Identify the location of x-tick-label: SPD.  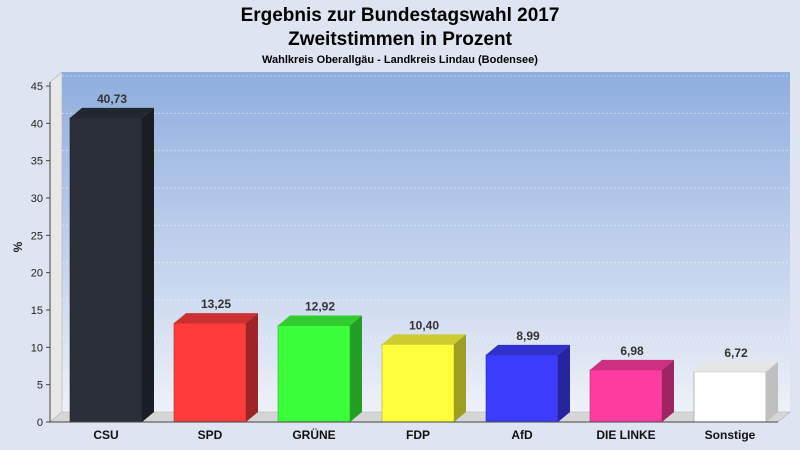
(210, 435).